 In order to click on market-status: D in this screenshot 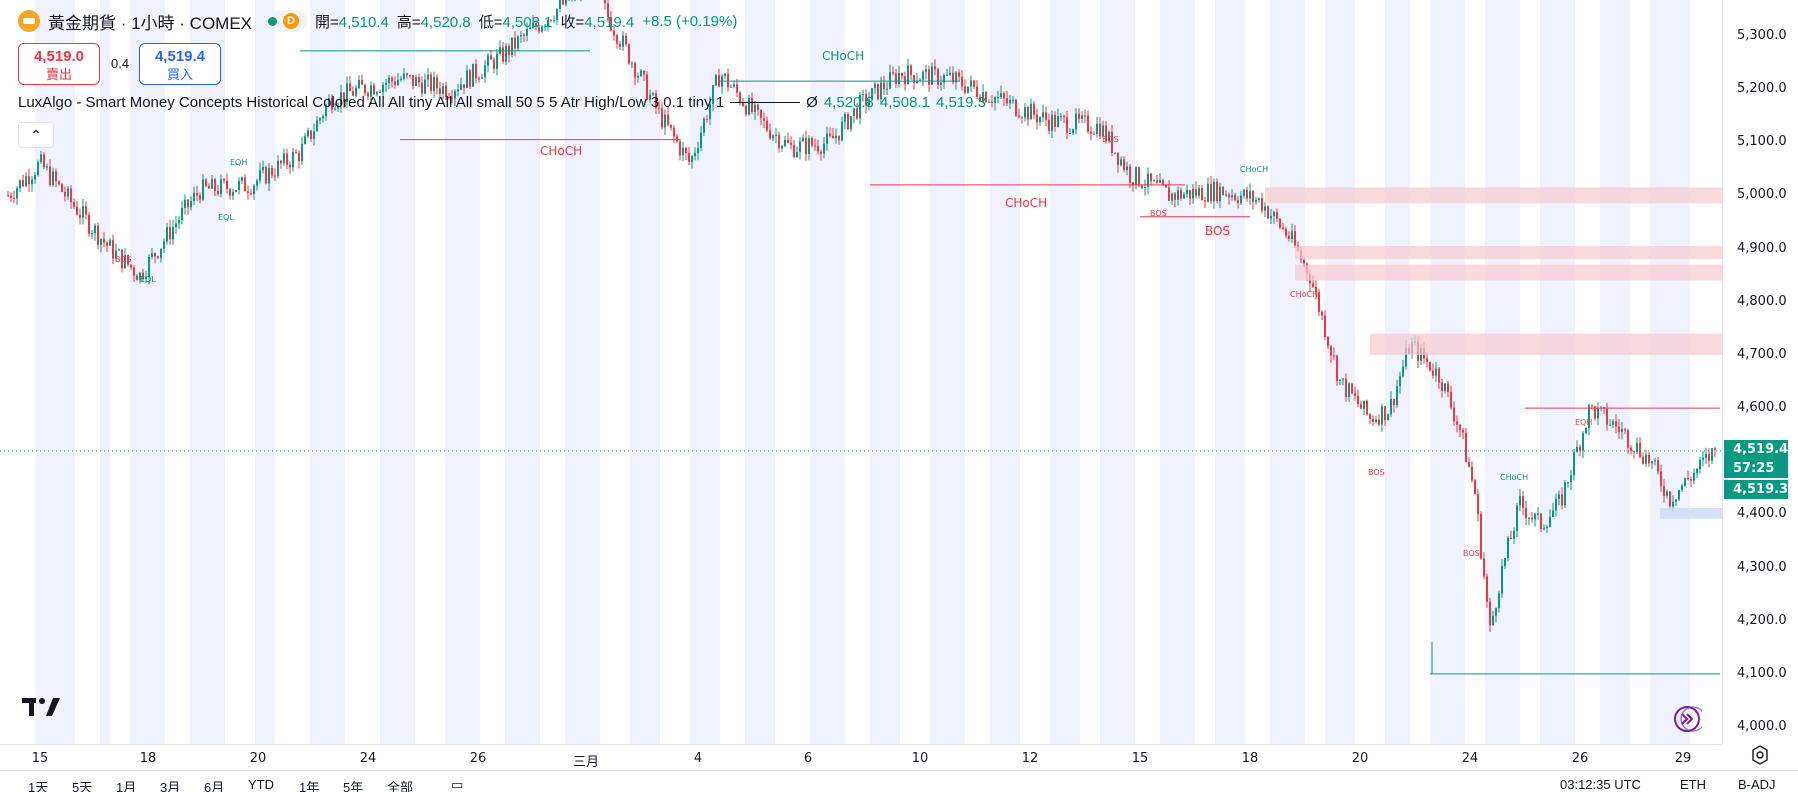, I will do `click(284, 21)`.